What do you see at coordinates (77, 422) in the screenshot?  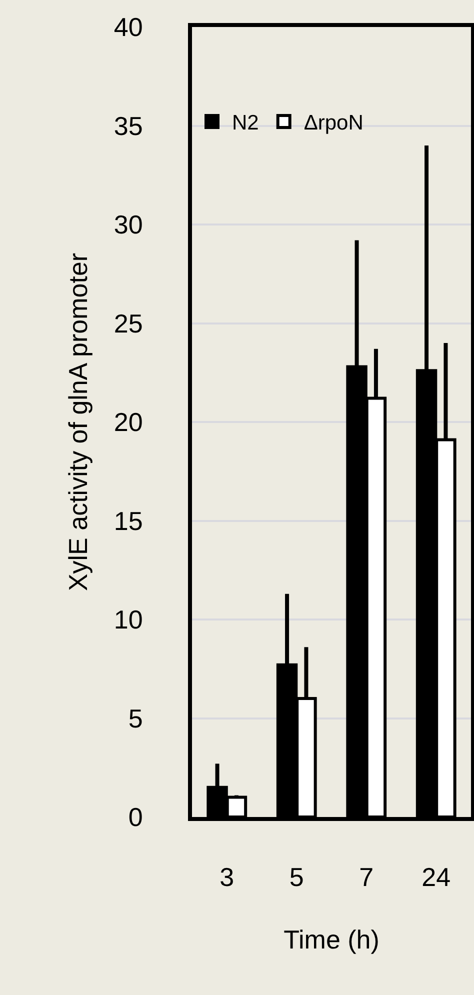 I see `y-axis-title: XylE activity of glnA promoter` at bounding box center [77, 422].